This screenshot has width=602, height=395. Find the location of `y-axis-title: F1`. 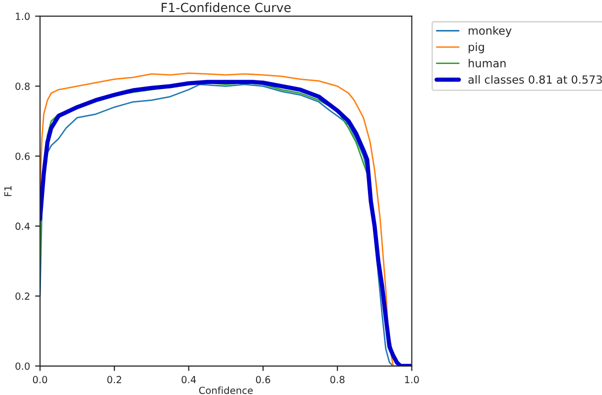

y-axis-title: F1 is located at coordinates (8, 191).